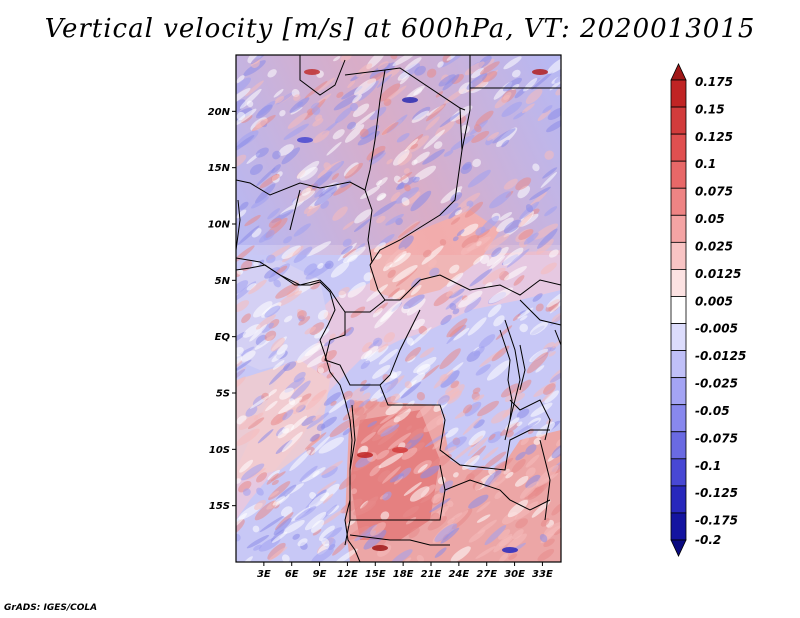 The height and width of the screenshot is (618, 800). Describe the element at coordinates (705, 164) in the screenshot. I see `colorbar-label: 0.1` at that location.